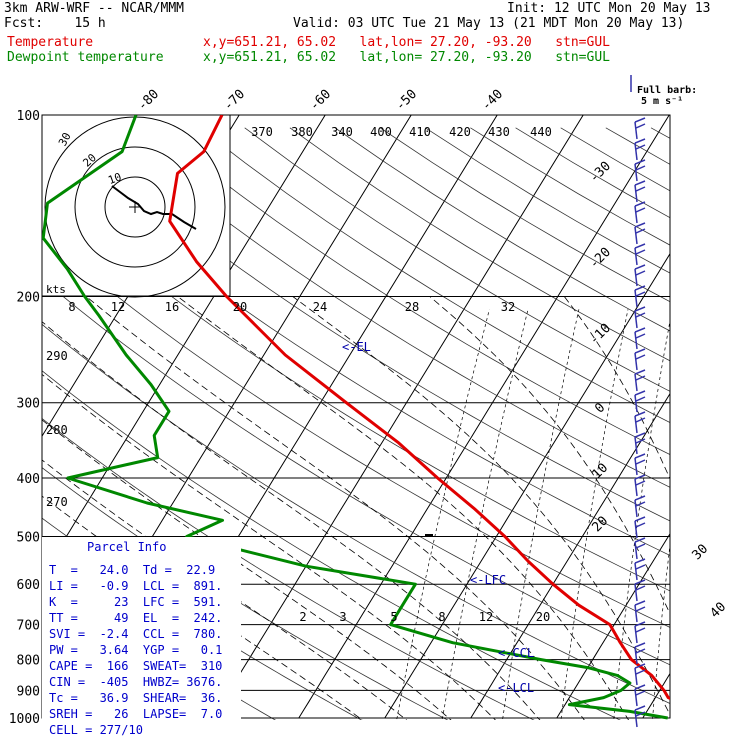 This screenshot has width=740, height=740. Describe the element at coordinates (57, 430) in the screenshot. I see `theta-label: 280` at that location.